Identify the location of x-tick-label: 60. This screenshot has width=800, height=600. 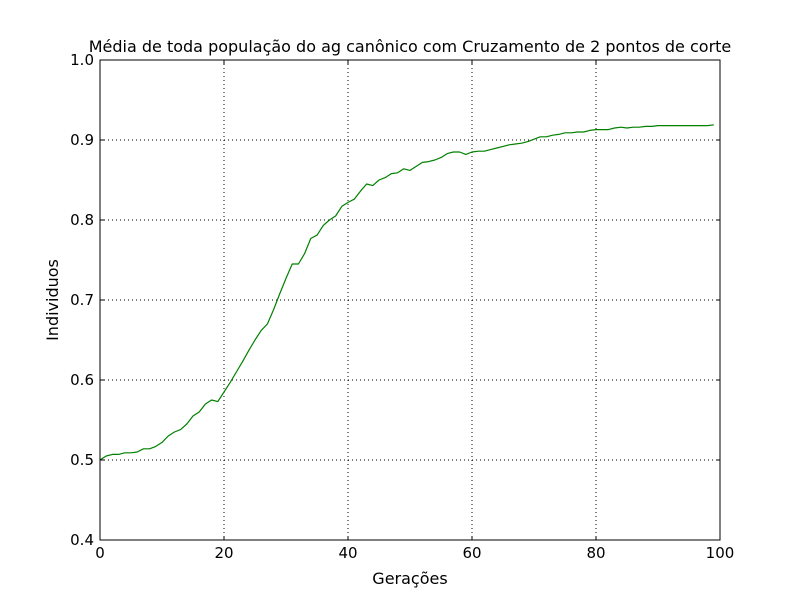
(471, 553).